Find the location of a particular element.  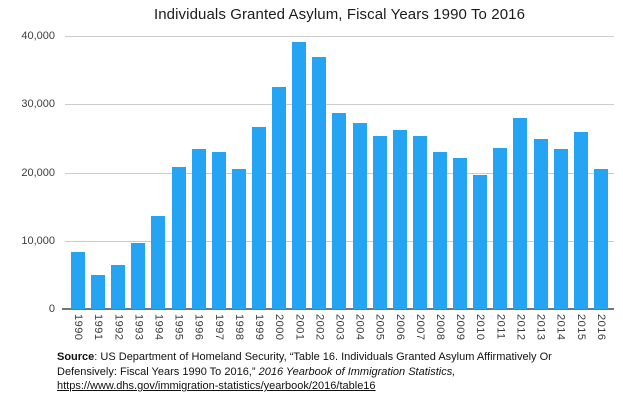

bar-2002 is located at coordinates (319, 183).